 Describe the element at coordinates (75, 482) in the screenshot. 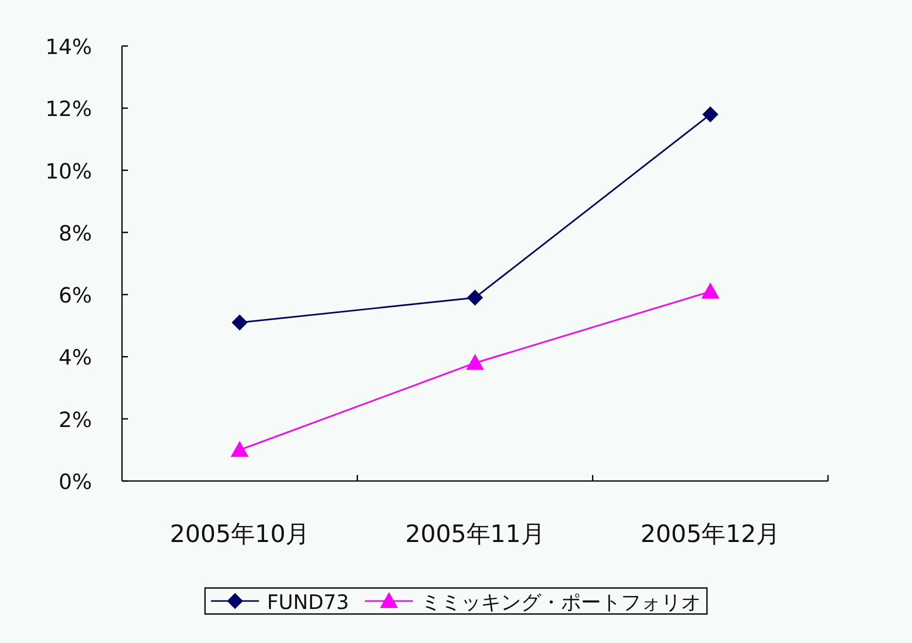

I see `y-tick-label: 0%` at that location.